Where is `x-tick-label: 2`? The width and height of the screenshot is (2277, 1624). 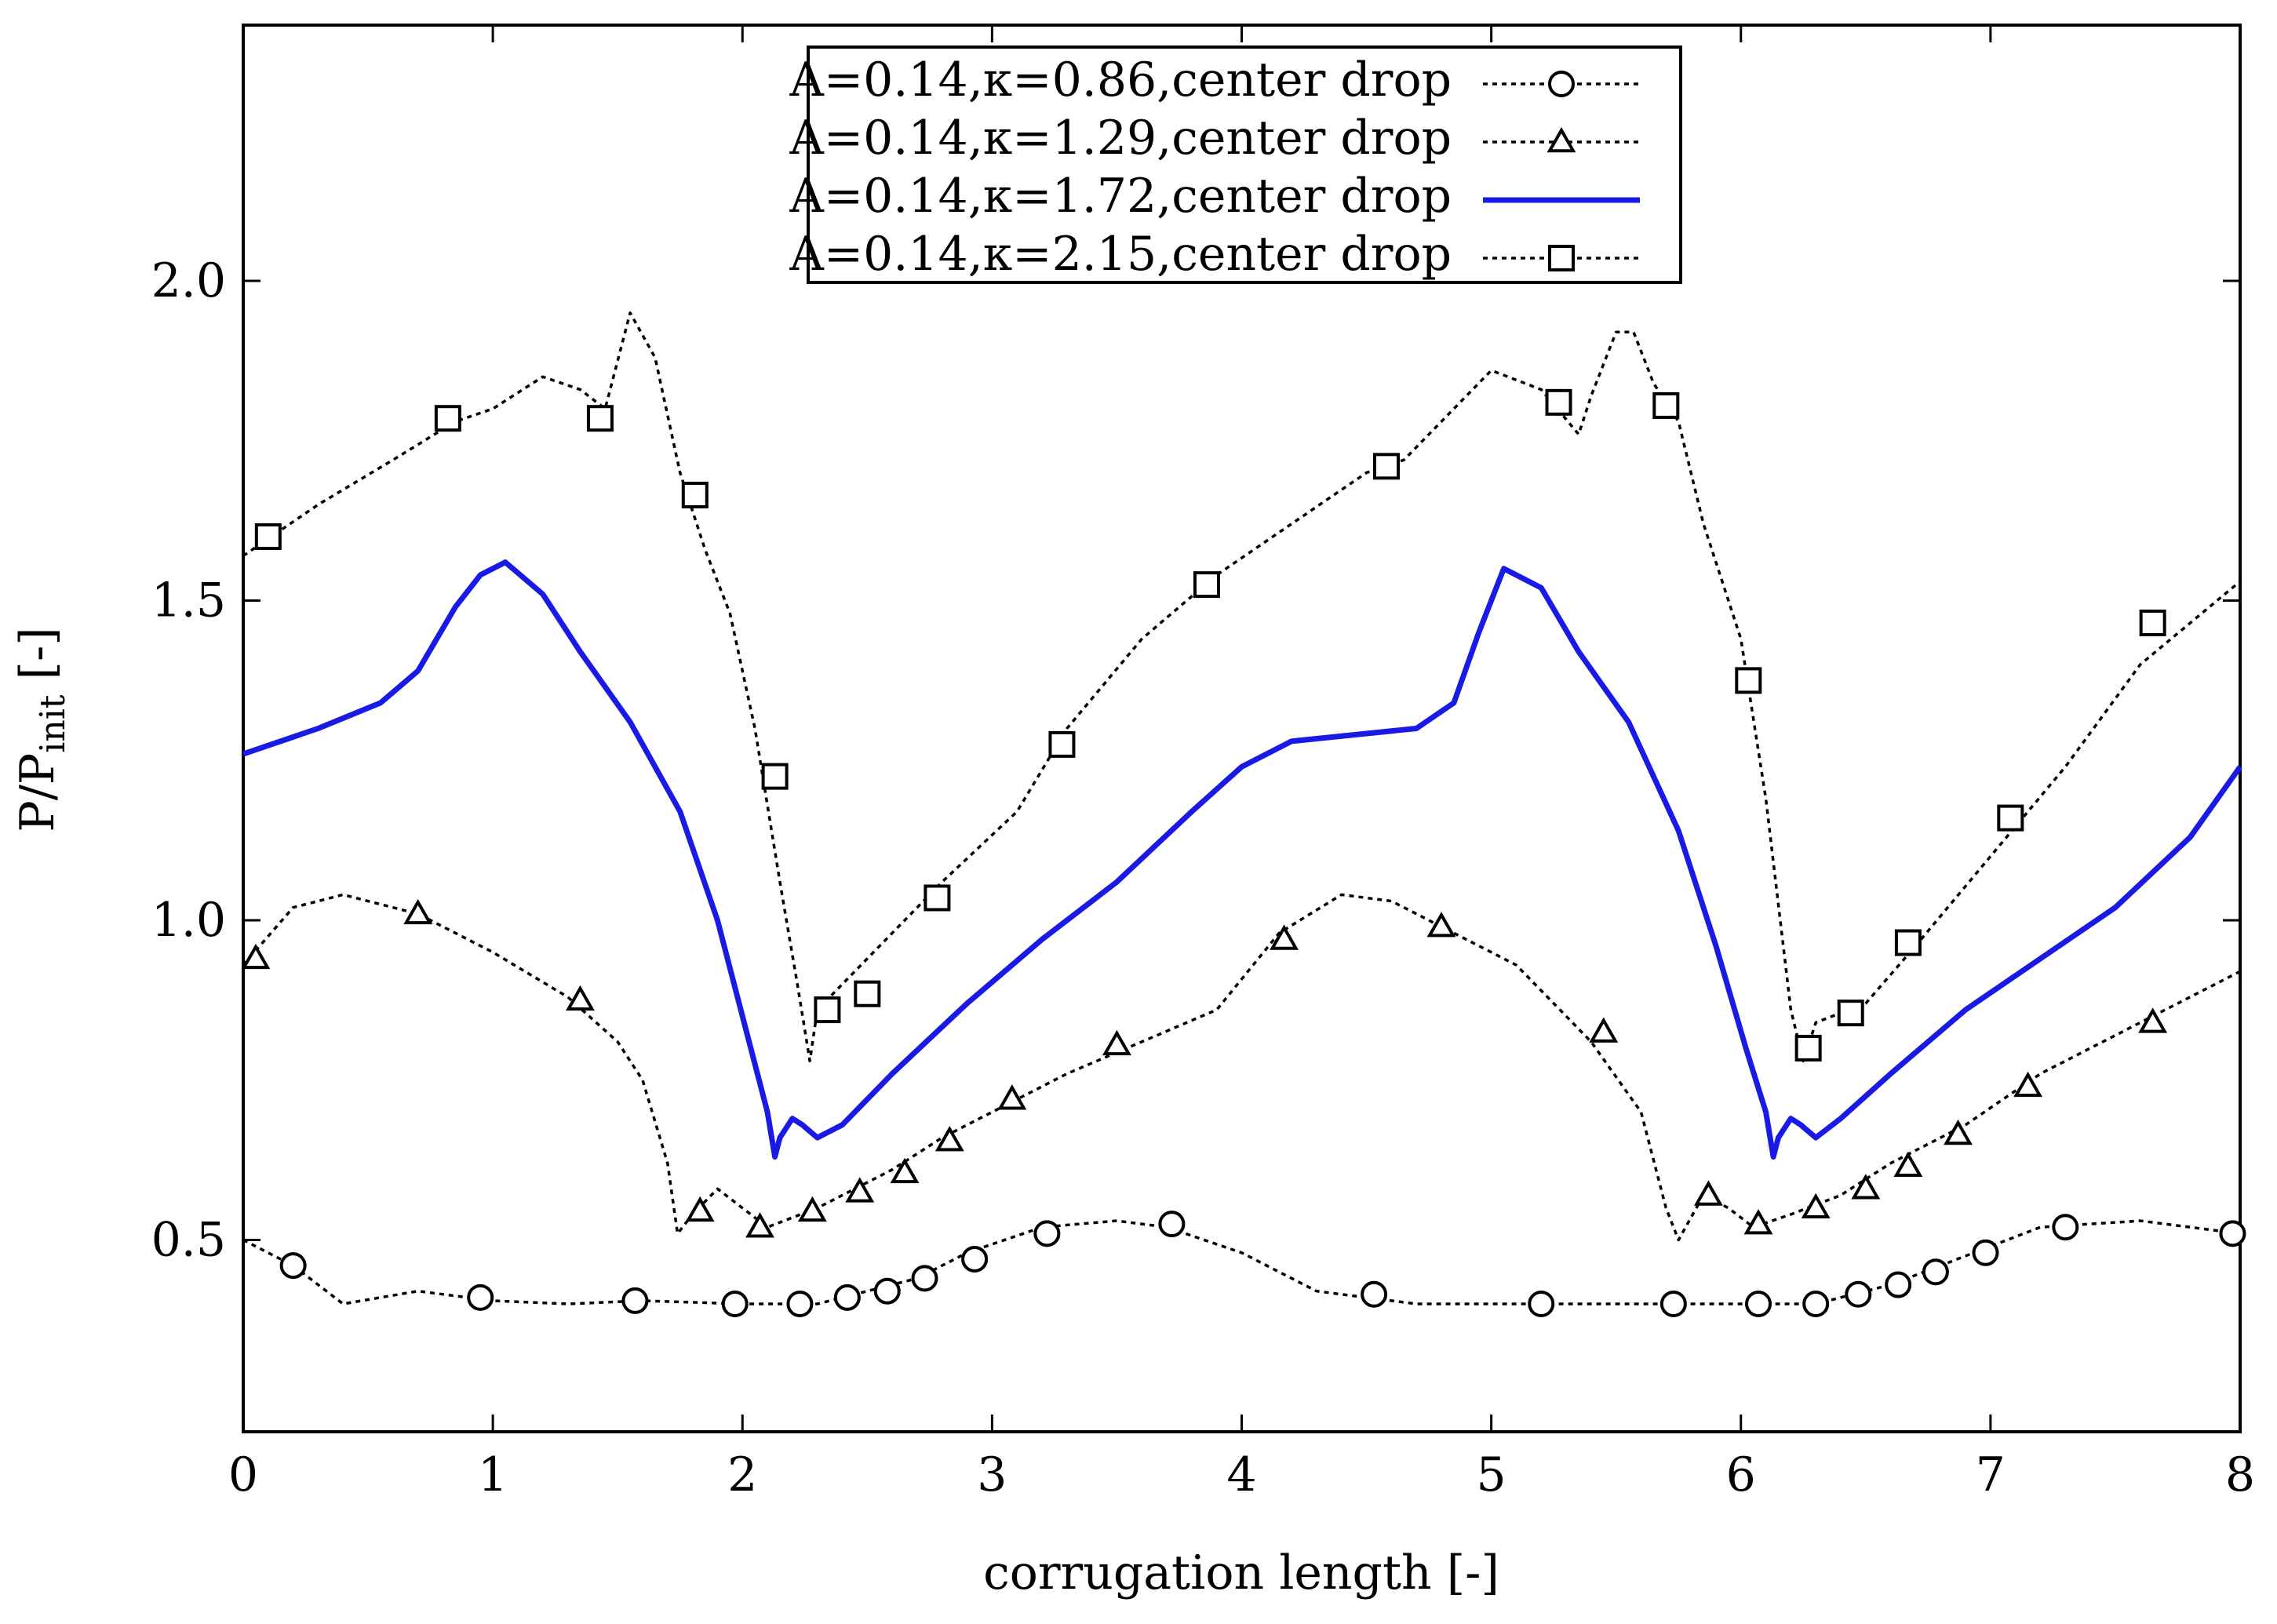 x-tick-label: 2 is located at coordinates (742, 1474).